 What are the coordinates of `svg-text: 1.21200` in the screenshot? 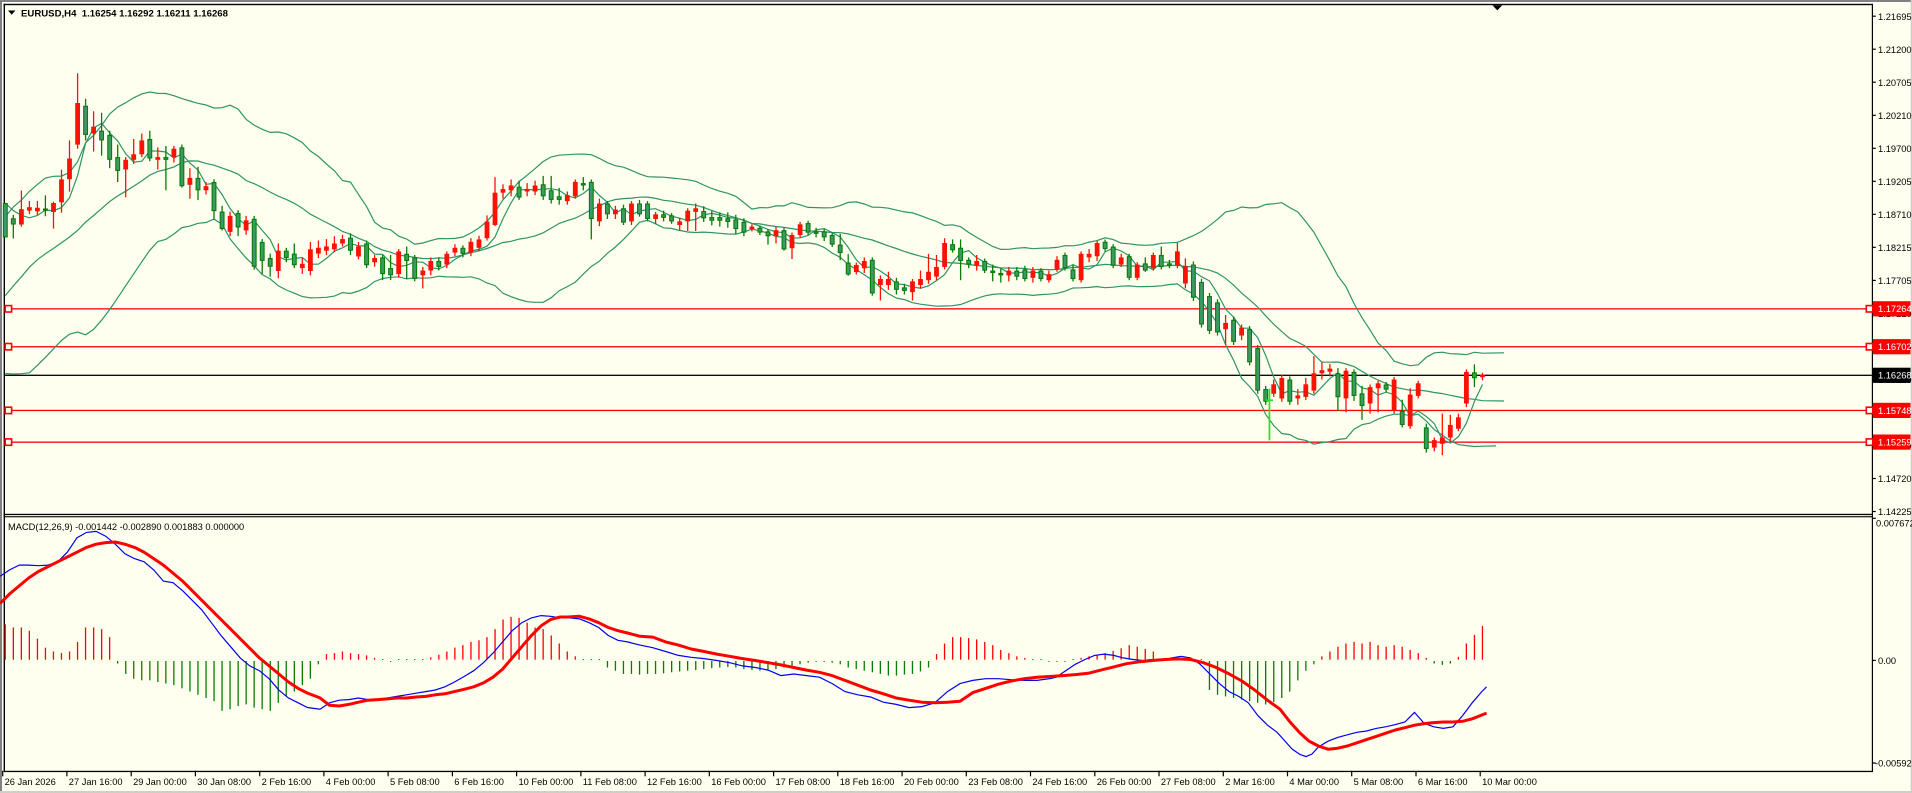 It's located at (1895, 50).